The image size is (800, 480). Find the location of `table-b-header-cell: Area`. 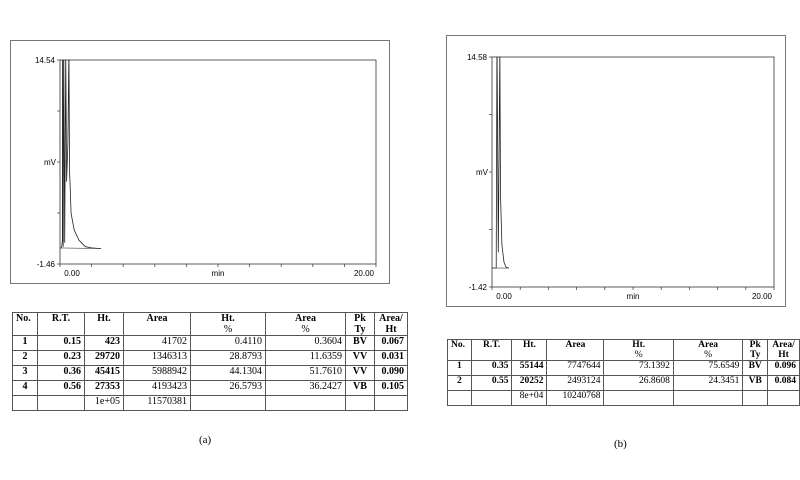

table-b-header-cell: Area is located at coordinates (575, 350).